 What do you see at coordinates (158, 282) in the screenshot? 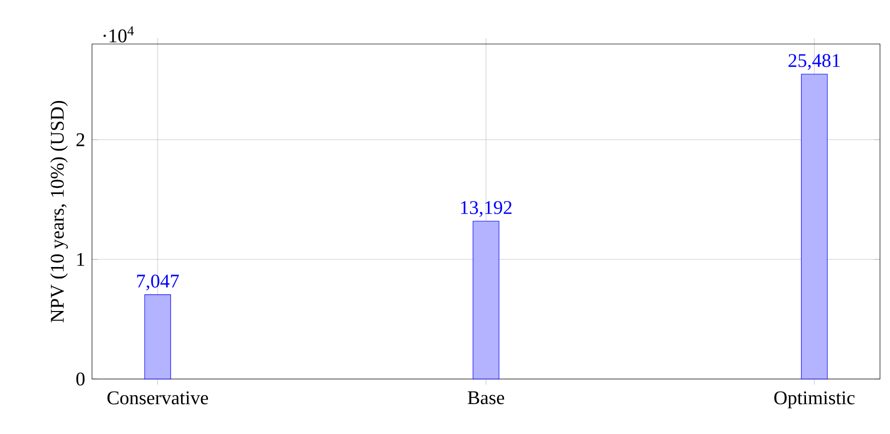
I see `annotation: 7,047` at bounding box center [158, 282].